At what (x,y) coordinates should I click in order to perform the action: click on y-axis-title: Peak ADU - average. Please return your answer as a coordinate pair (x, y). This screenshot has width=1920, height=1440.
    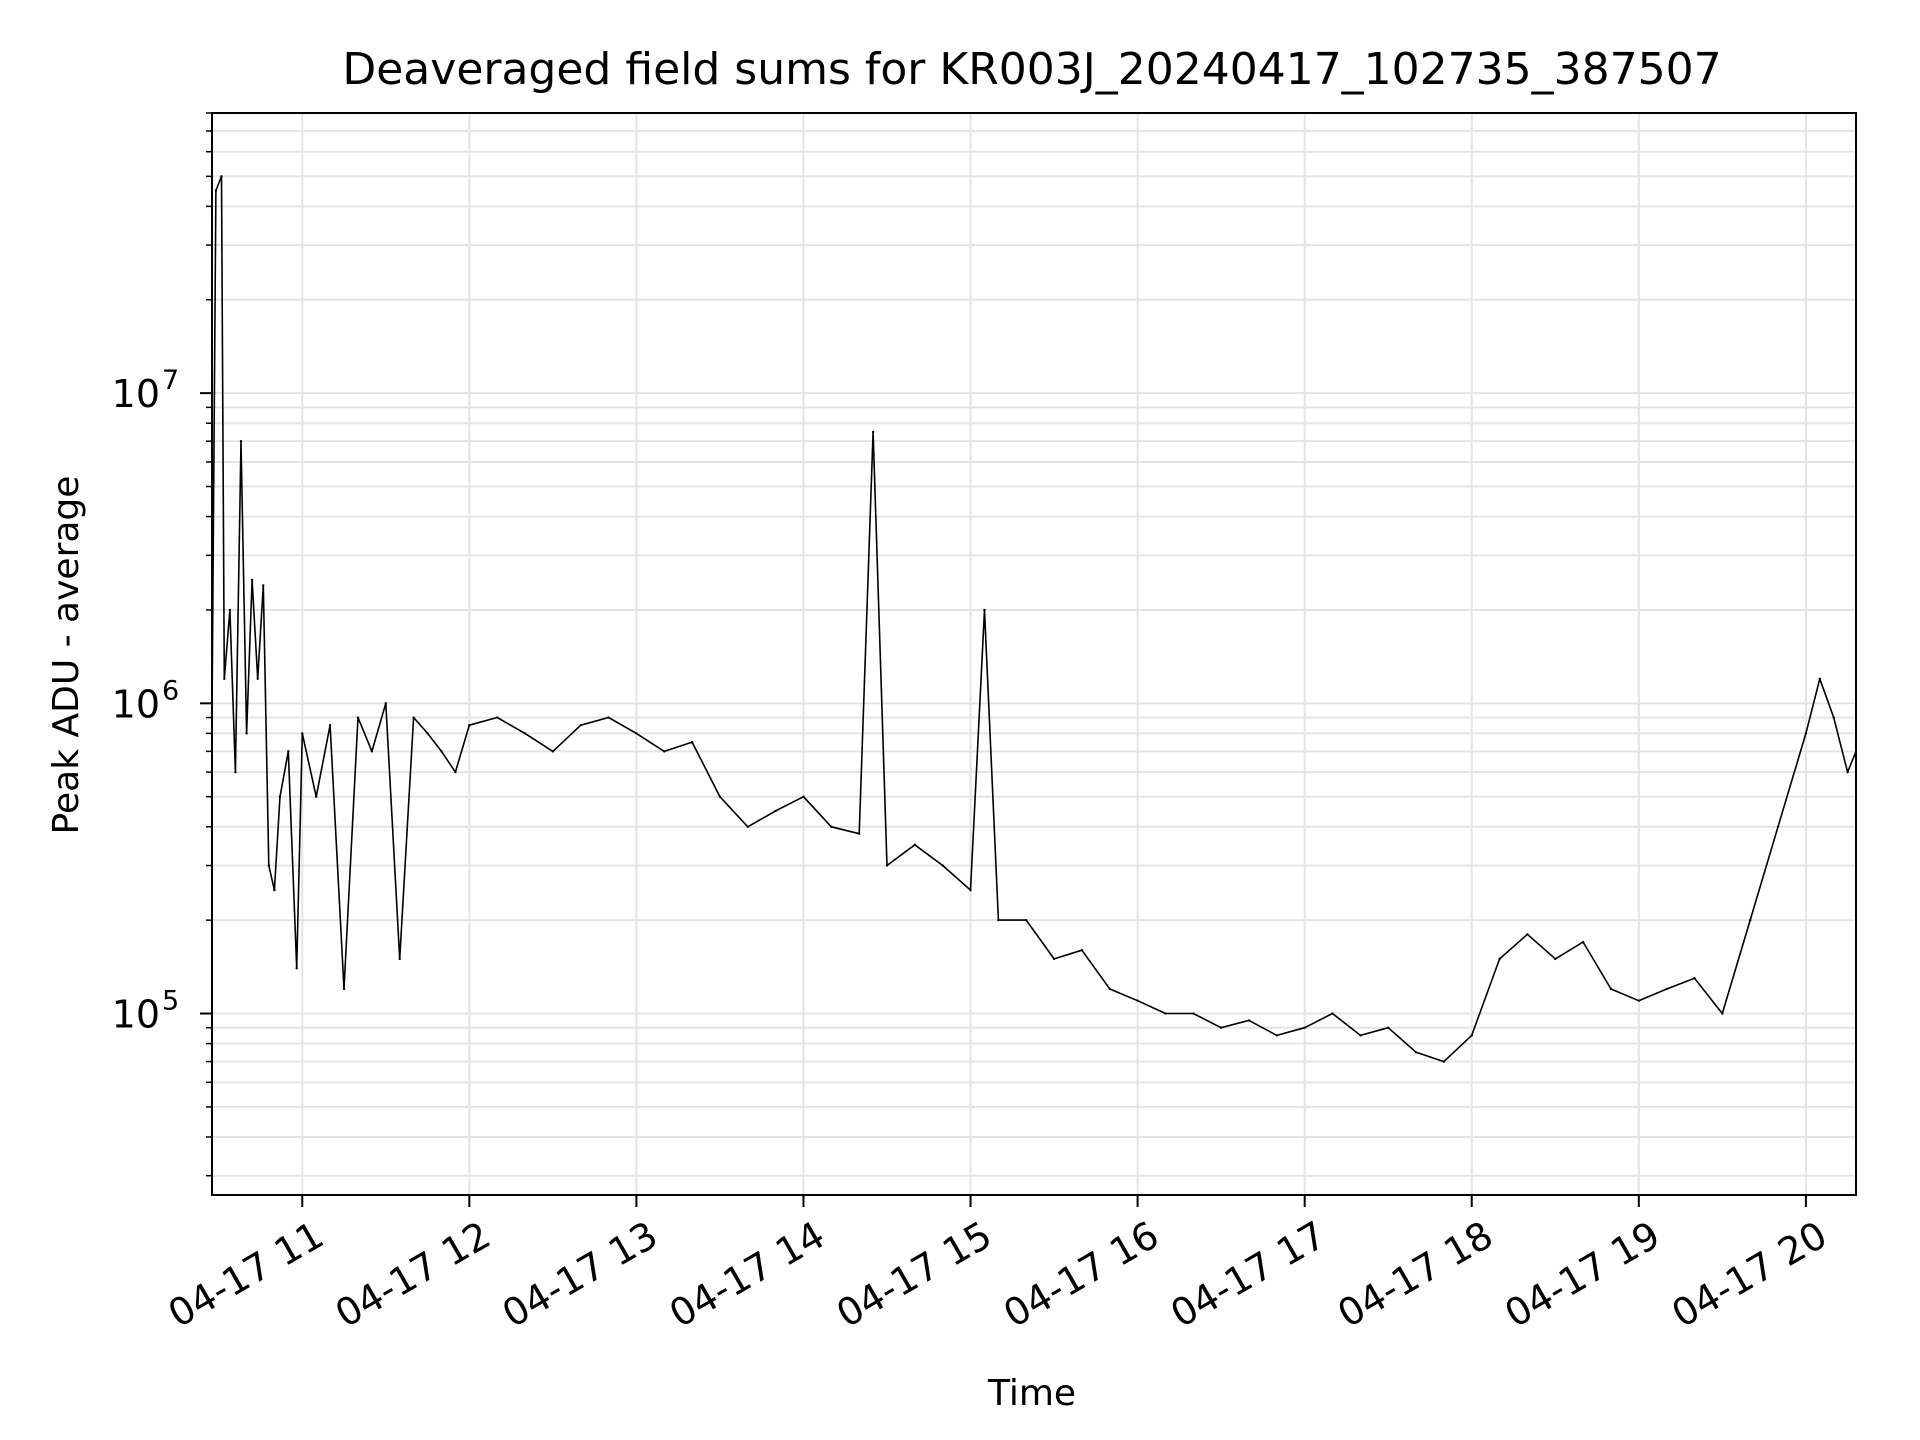
    Looking at the image, I should click on (66, 655).